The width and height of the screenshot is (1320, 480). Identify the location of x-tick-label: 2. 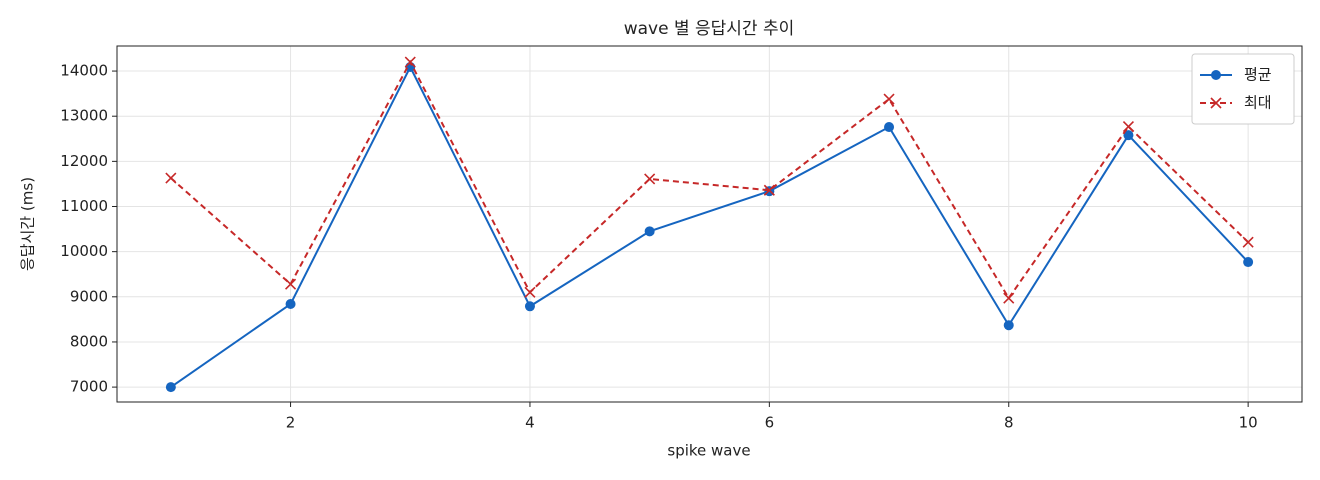
(291, 423).